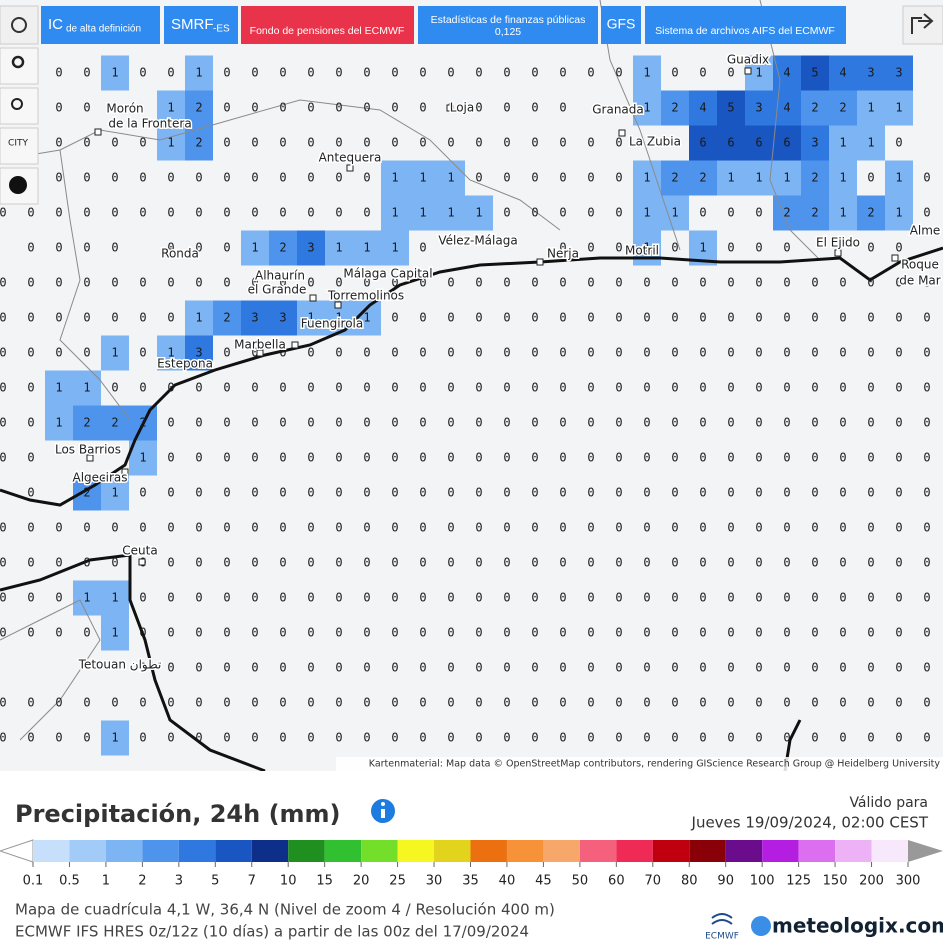 The height and width of the screenshot is (941, 943). I want to click on stats-button, so click(508, 25).